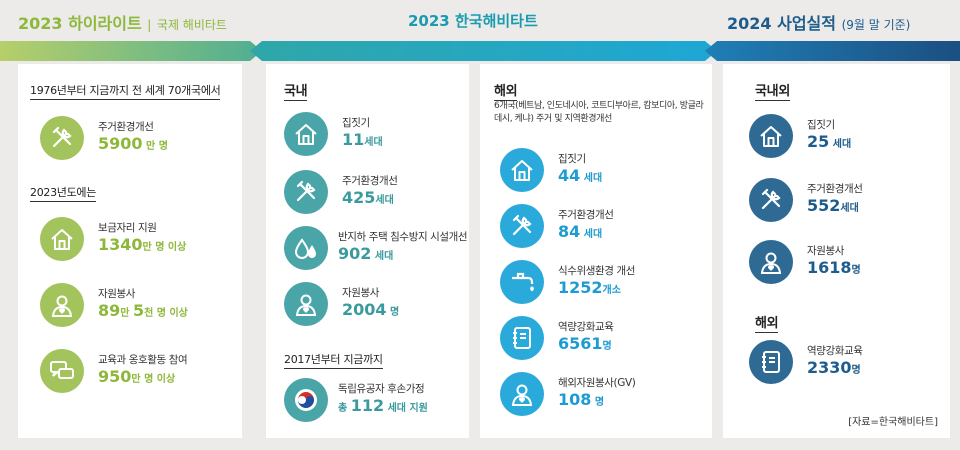 The width and height of the screenshot is (960, 450). What do you see at coordinates (371, 309) in the screenshot?
I see `stat-value: 2004 명` at bounding box center [371, 309].